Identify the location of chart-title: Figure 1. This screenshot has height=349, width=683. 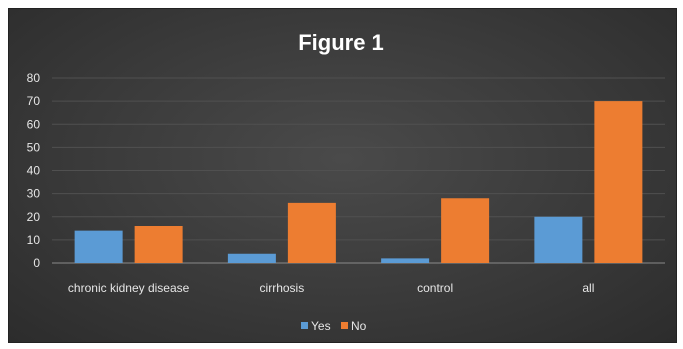
(341, 42).